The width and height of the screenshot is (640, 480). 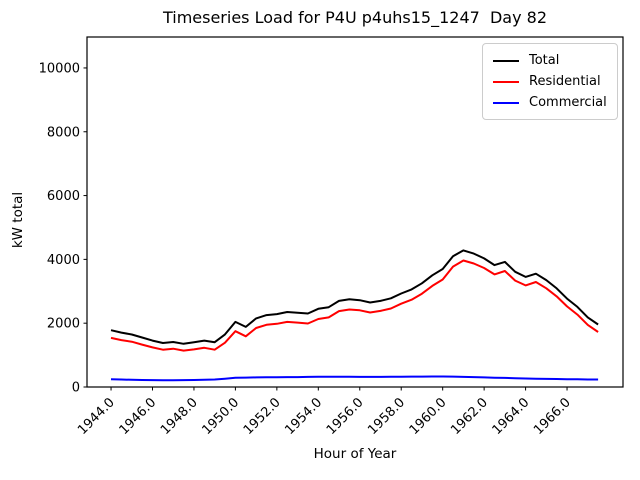 I want to click on series-line-residential, so click(x=354, y=305).